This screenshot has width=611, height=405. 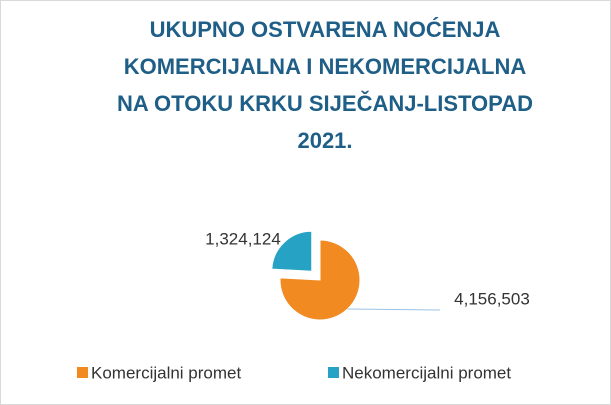 What do you see at coordinates (426, 372) in the screenshot?
I see `legend-label: Nekomercijalni promet` at bounding box center [426, 372].